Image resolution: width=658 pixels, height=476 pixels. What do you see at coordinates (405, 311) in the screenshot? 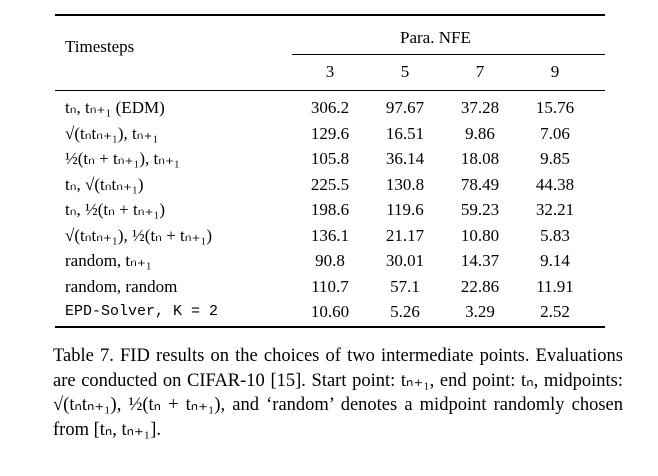
I see `cell: 5.26` at bounding box center [405, 311].